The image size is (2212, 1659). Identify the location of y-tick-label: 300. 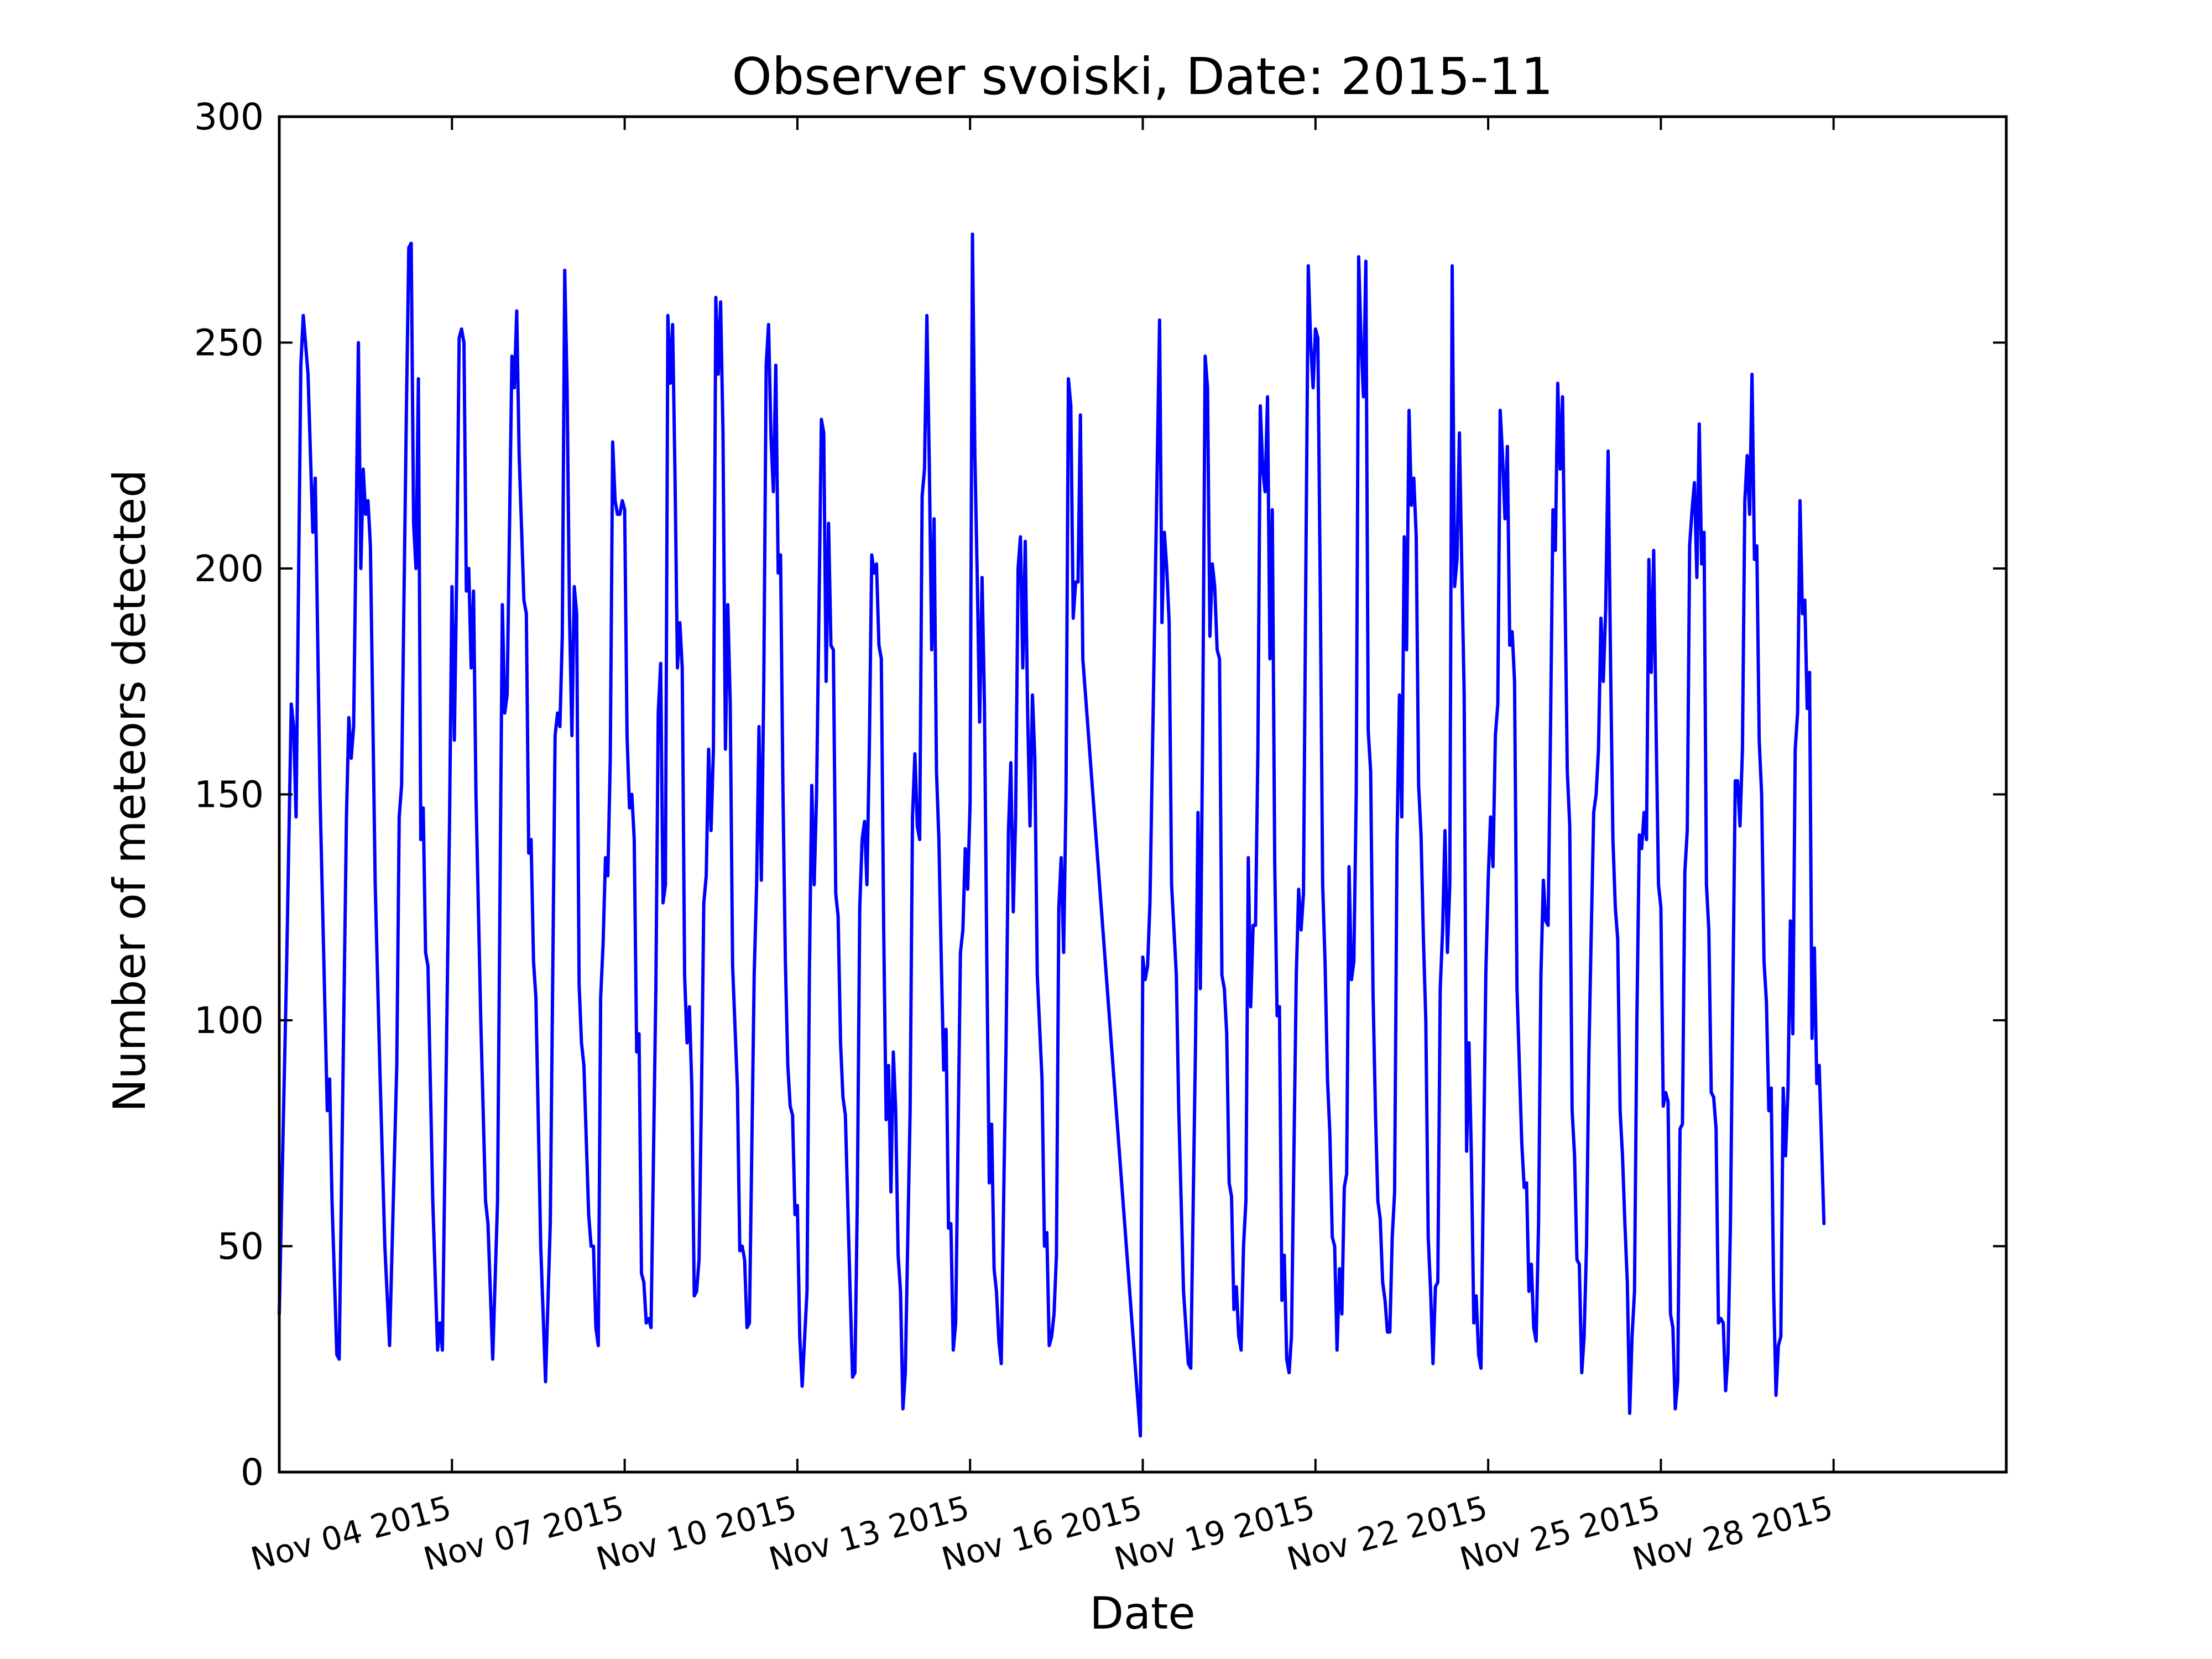
(229, 117).